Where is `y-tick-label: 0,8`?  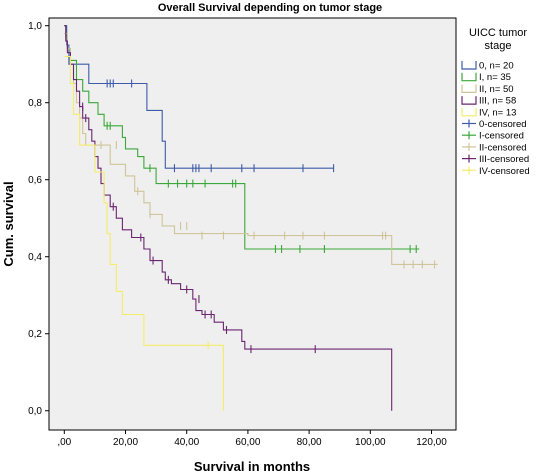
y-tick-label: 0,8 is located at coordinates (35, 103).